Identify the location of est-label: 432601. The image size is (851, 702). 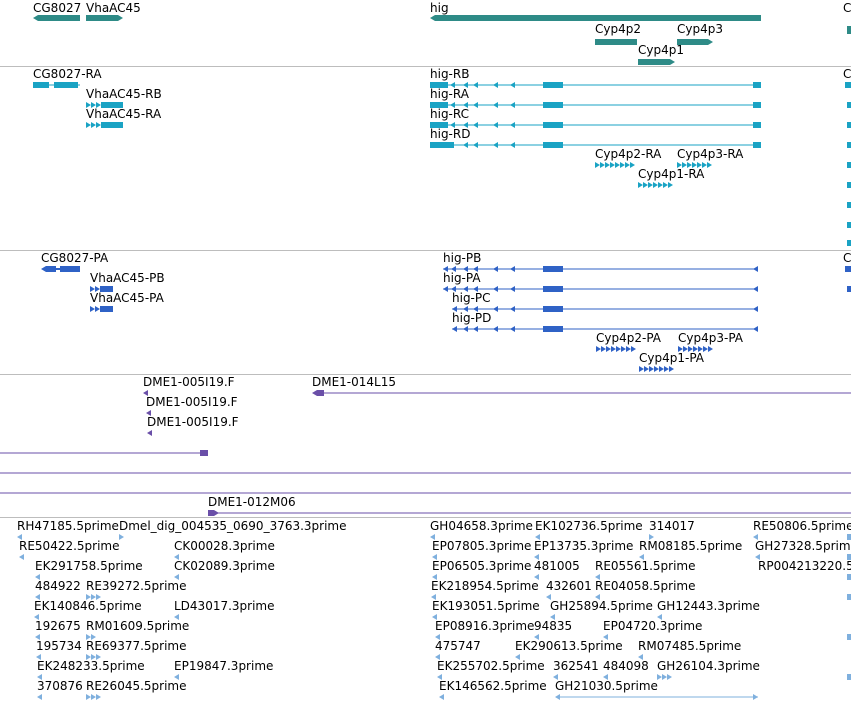
(569, 586).